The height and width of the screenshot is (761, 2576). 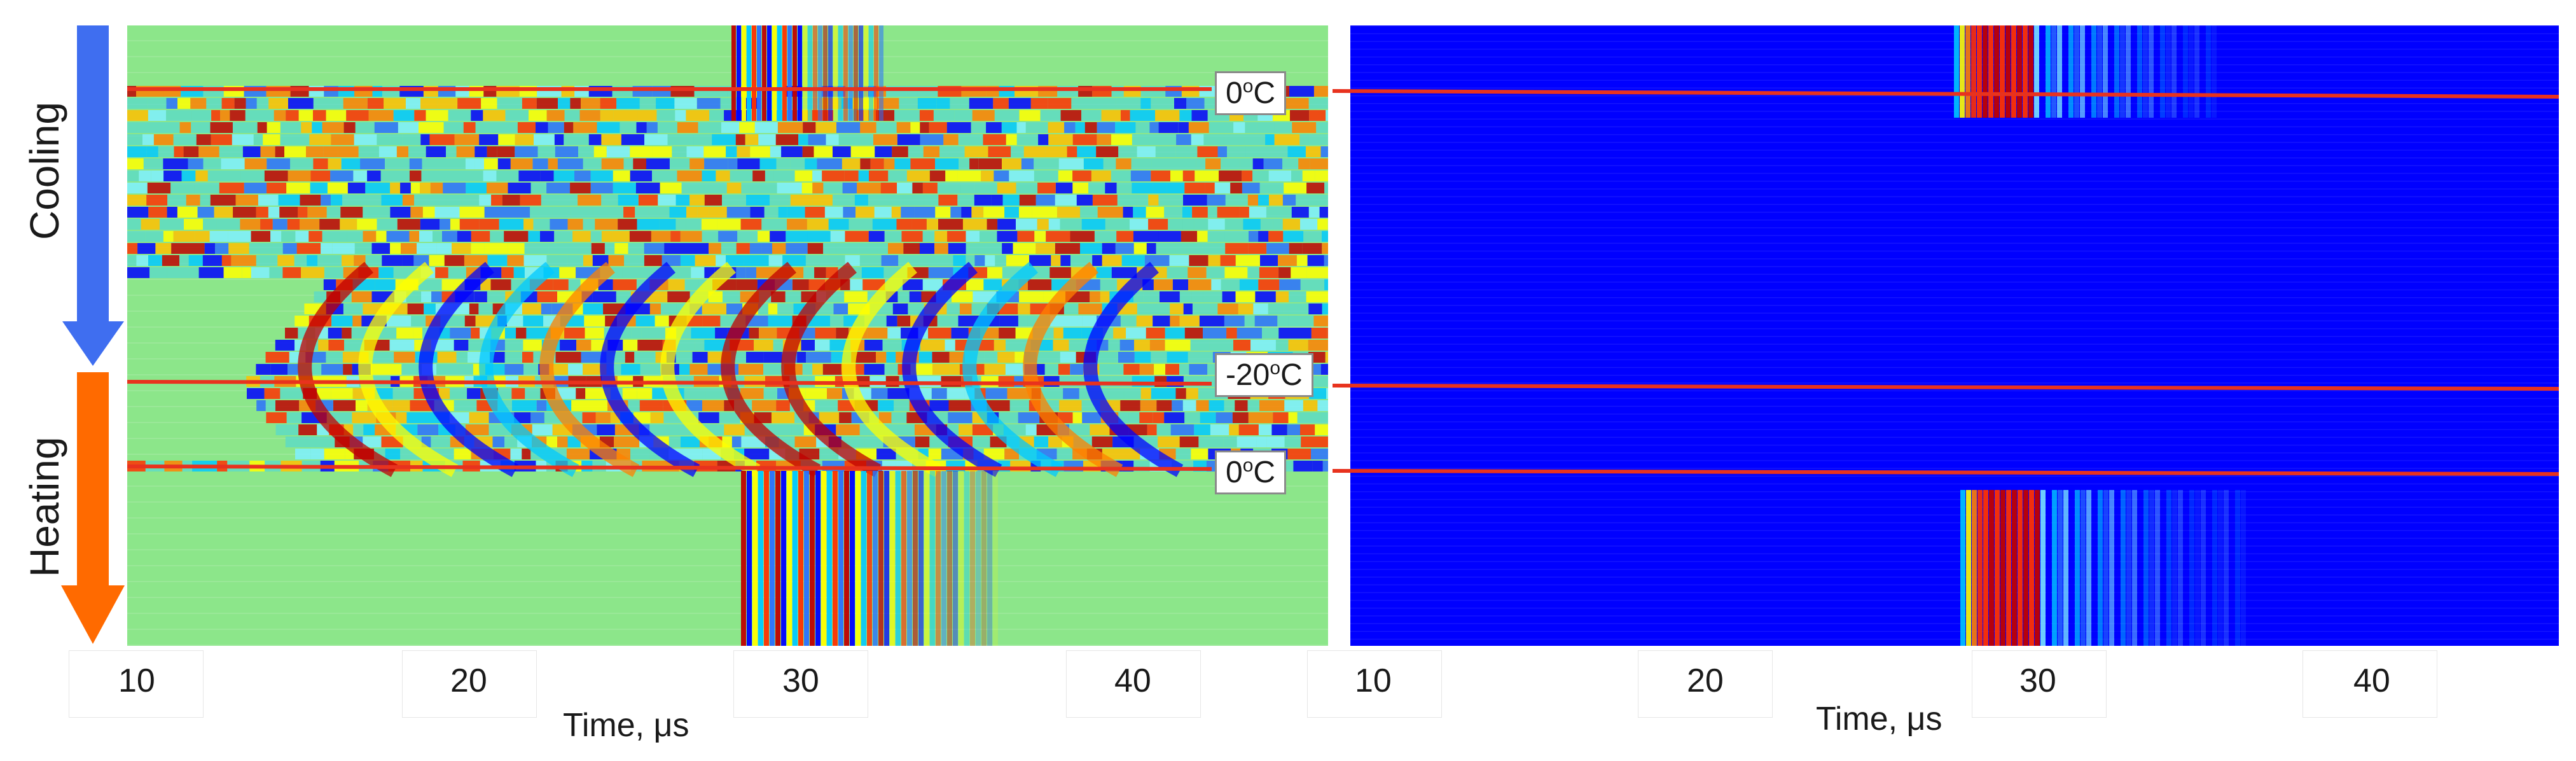 What do you see at coordinates (1879, 719) in the screenshot?
I see `x-axis-label-right: Time, μs` at bounding box center [1879, 719].